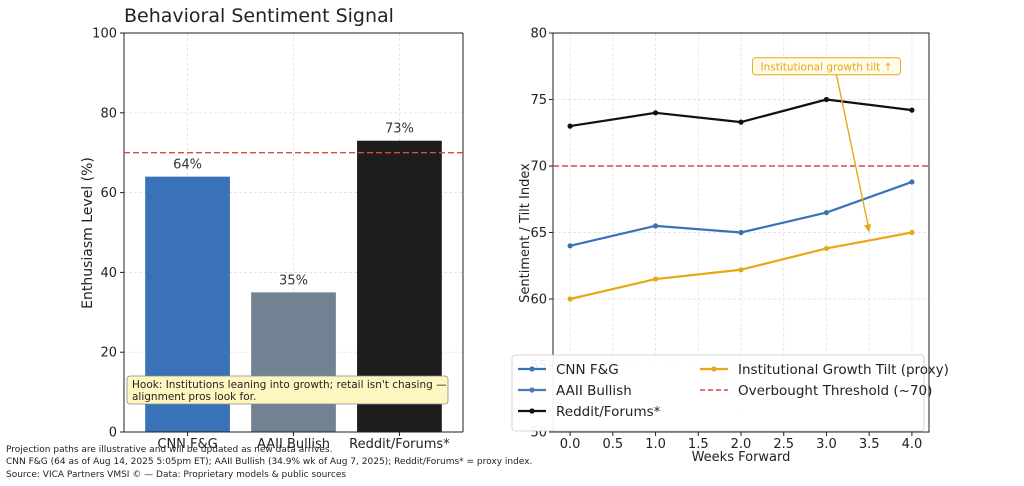 This screenshot has height=486, width=1024. I want to click on y-tick-label: 100, so click(104, 34).